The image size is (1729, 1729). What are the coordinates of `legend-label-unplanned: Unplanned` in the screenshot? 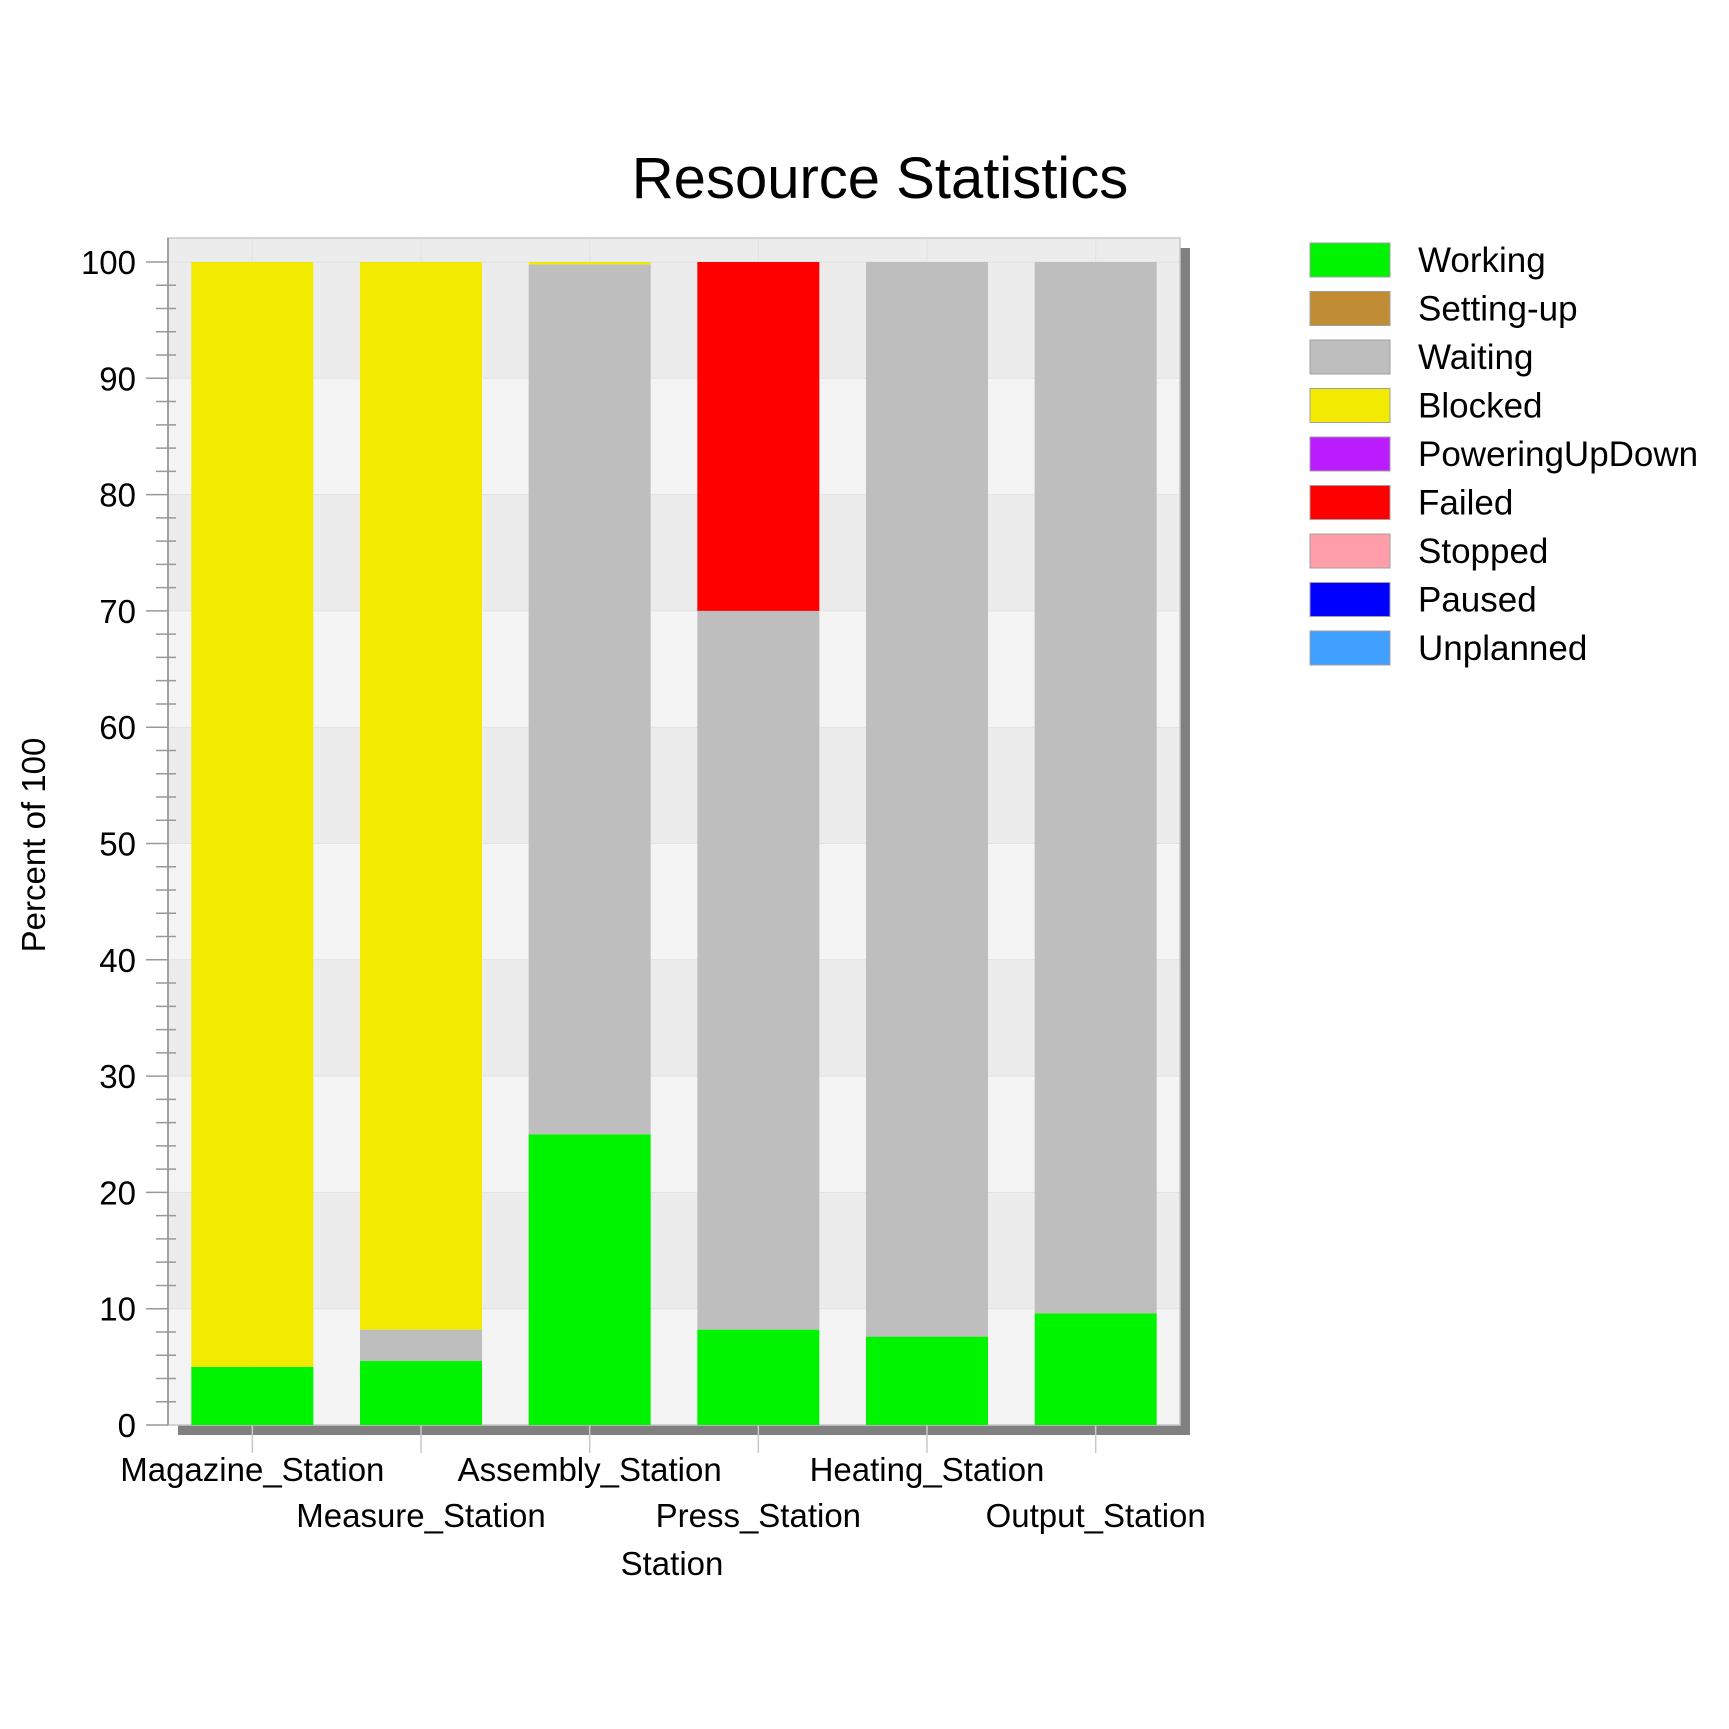 It's located at (1502, 648).